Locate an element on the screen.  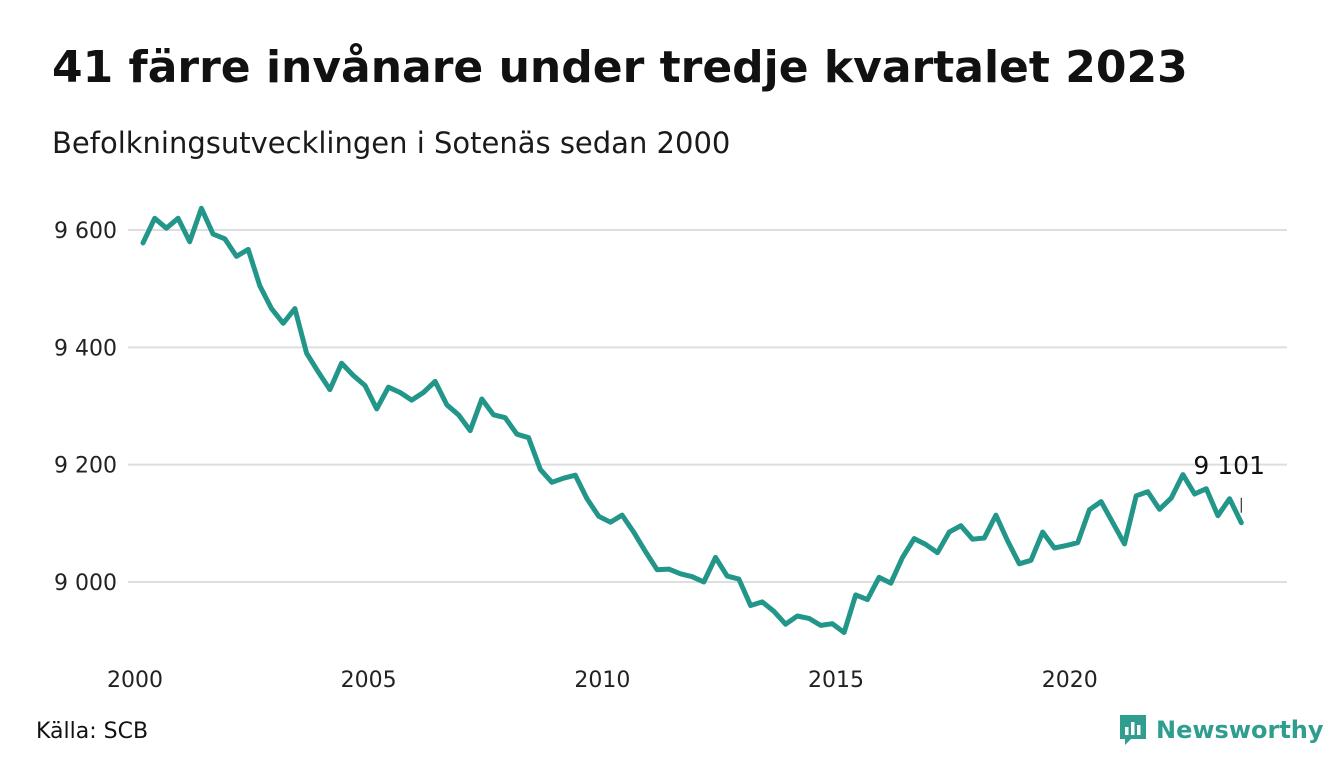
x-tick-label: 2000 is located at coordinates (135, 680).